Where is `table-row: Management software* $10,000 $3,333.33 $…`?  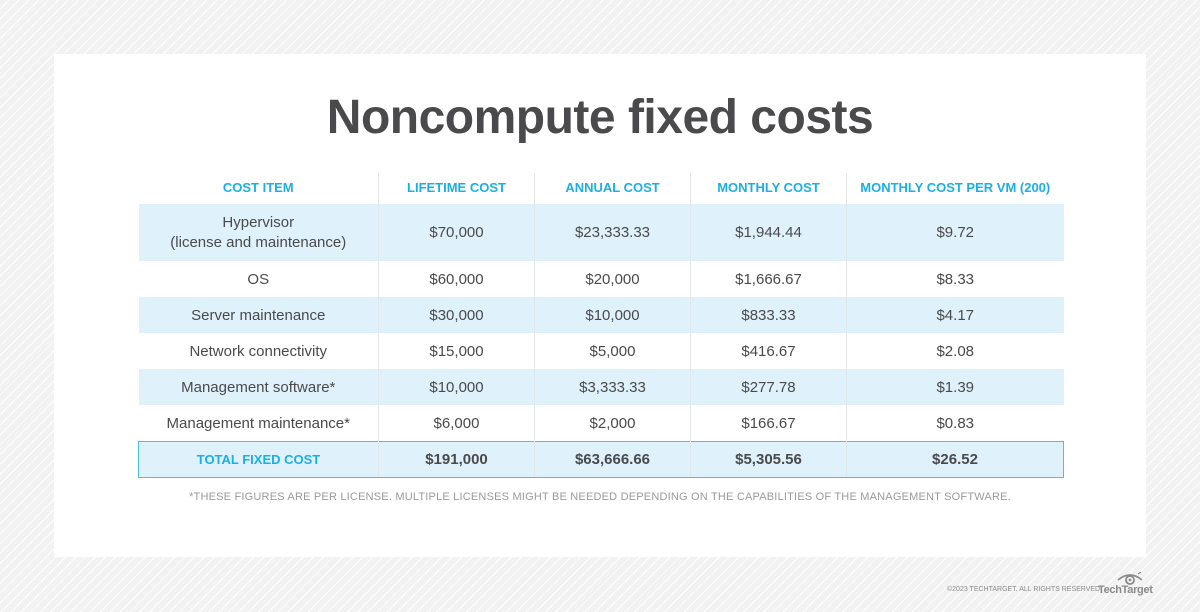 table-row: Management software* $10,000 $3,333.33 $… is located at coordinates (601, 387).